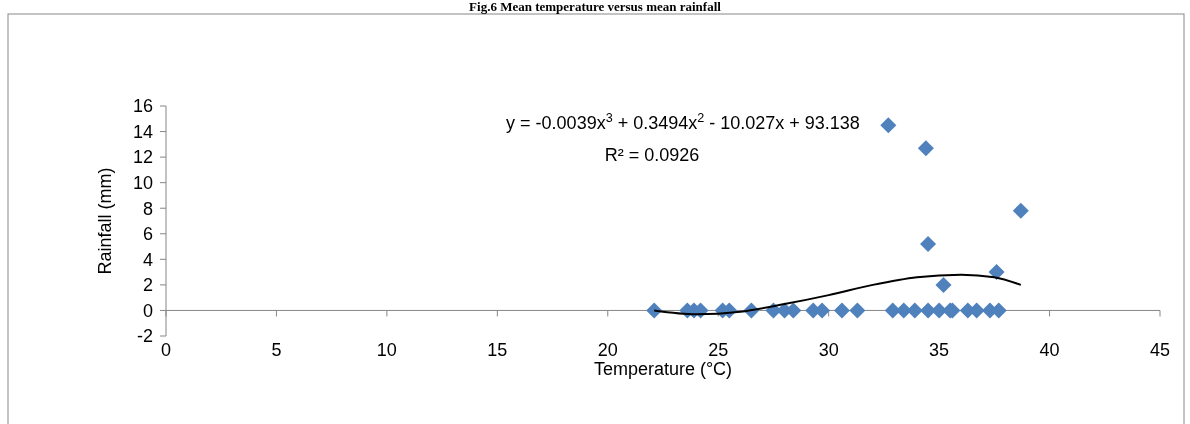 The image size is (1190, 424). I want to click on x-tick-label: 20, so click(607, 350).